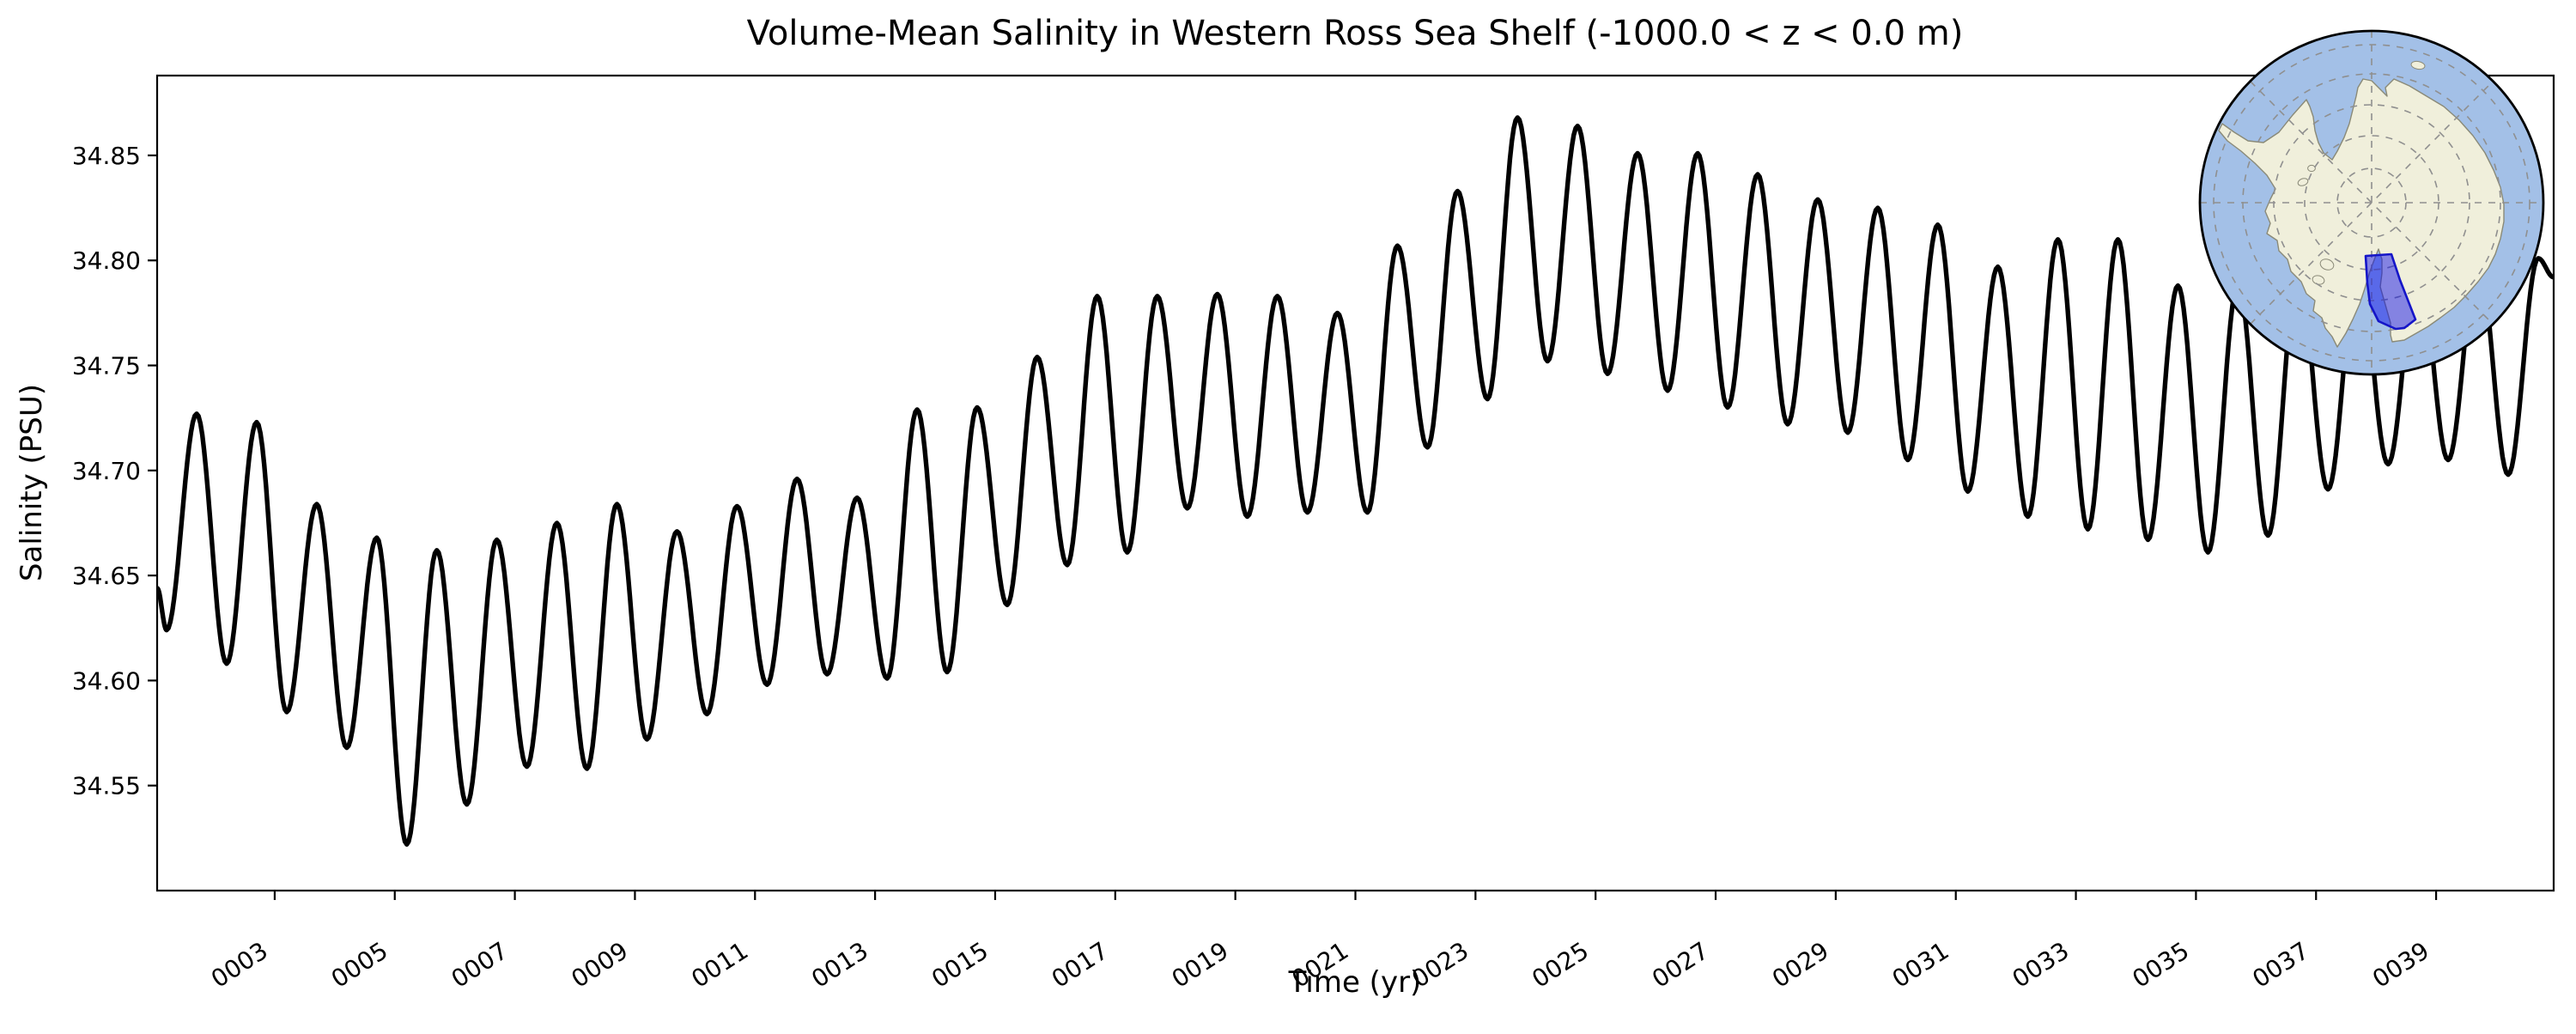 The height and width of the screenshot is (1034, 2576). Describe the element at coordinates (359, 964) in the screenshot. I see `x-tick-label: 0005` at that location.